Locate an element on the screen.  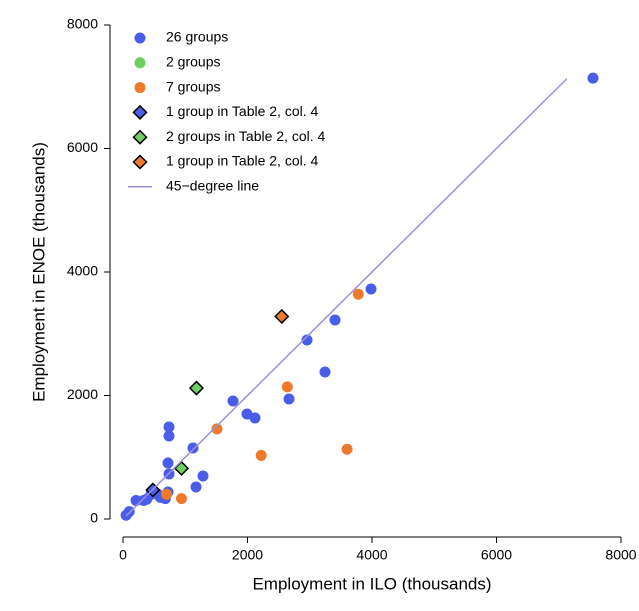
x-axis-title: Employment in ILO (thousands) is located at coordinates (371, 583).